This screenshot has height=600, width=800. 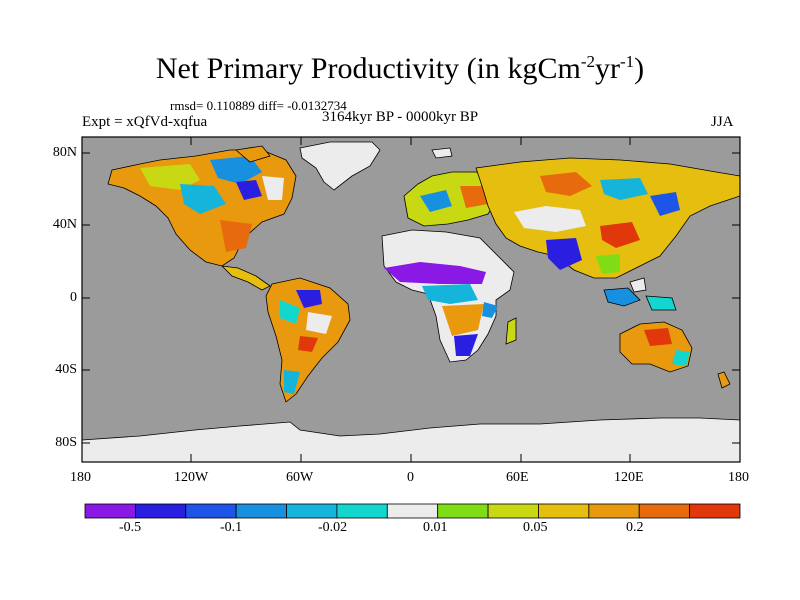 What do you see at coordinates (300, 477) in the screenshot?
I see `lon-label-60w: 60W` at bounding box center [300, 477].